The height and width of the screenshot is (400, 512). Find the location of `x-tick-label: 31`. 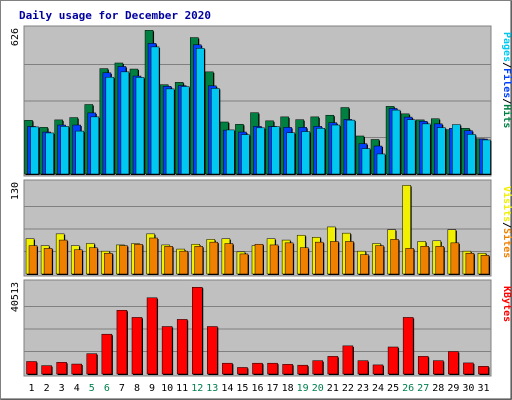

x-tick-label: 31 is located at coordinates (483, 388).